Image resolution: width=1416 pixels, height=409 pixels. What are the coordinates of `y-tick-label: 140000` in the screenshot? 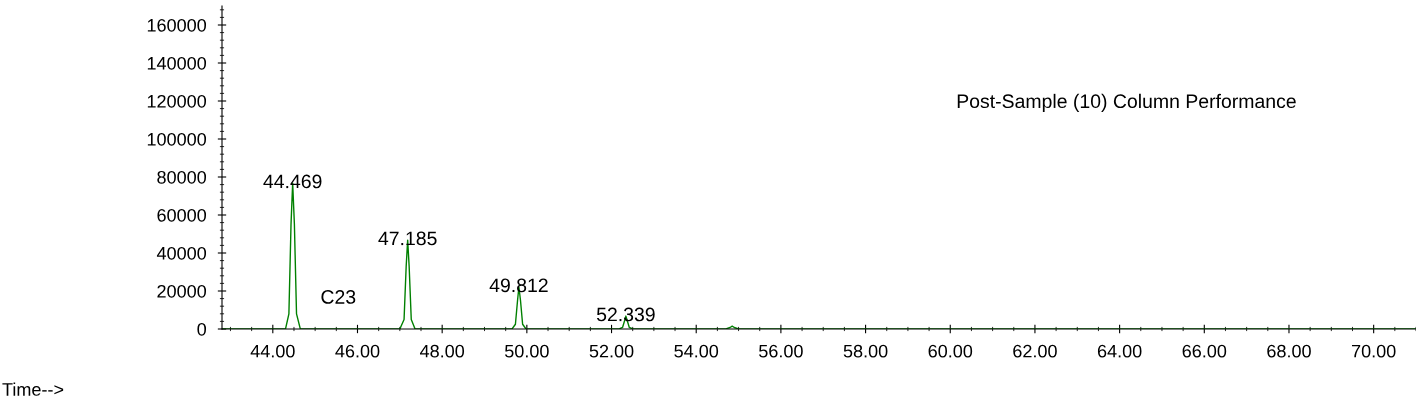 It's located at (177, 63).